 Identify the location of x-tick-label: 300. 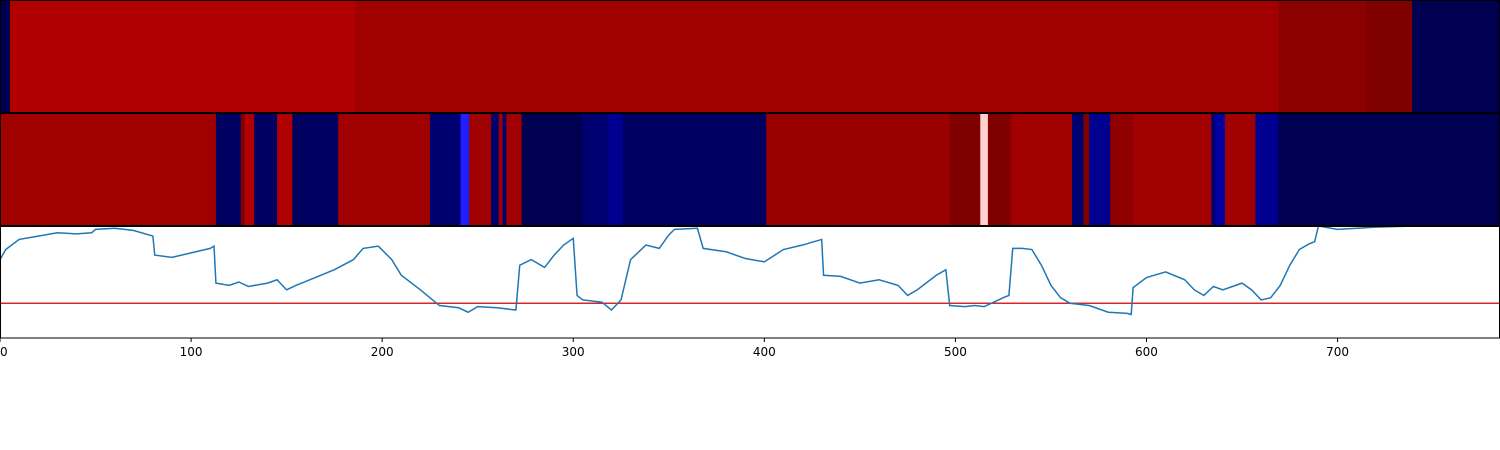
(573, 352).